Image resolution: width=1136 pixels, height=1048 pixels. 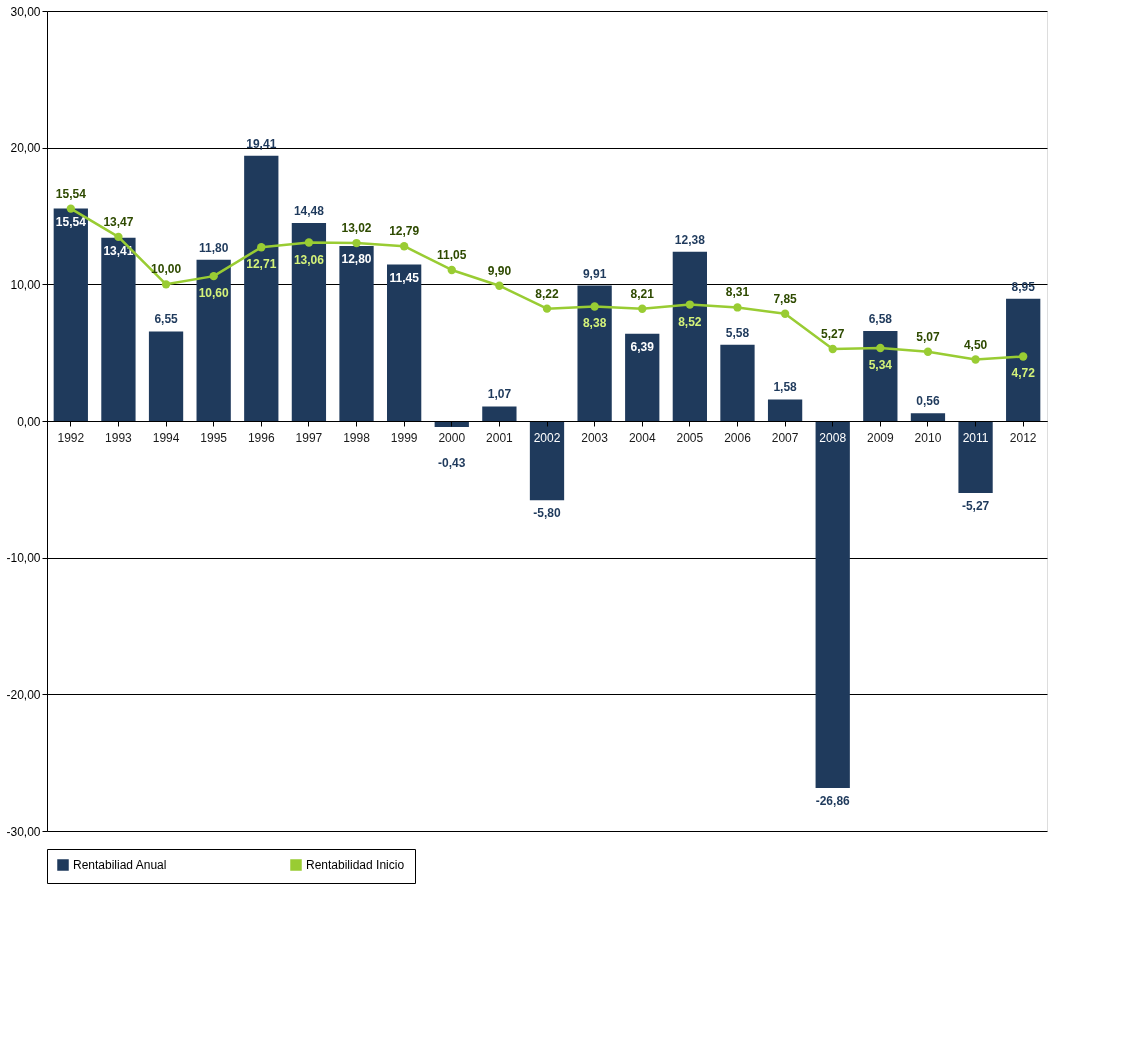 I want to click on x-tick-label: 2010, so click(x=928, y=437).